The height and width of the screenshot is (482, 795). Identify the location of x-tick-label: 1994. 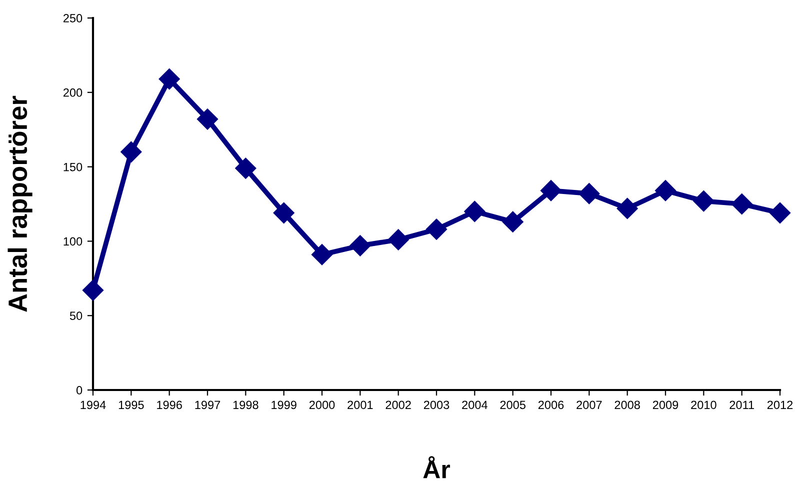
(93, 405).